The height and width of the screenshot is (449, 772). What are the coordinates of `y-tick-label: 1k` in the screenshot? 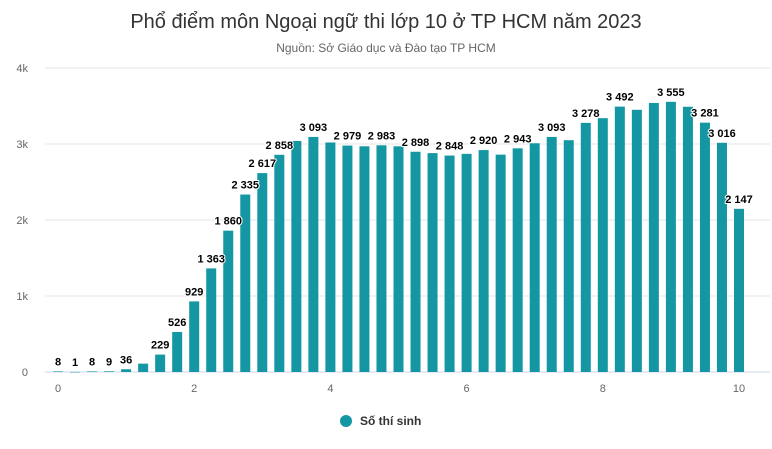 It's located at (22, 297).